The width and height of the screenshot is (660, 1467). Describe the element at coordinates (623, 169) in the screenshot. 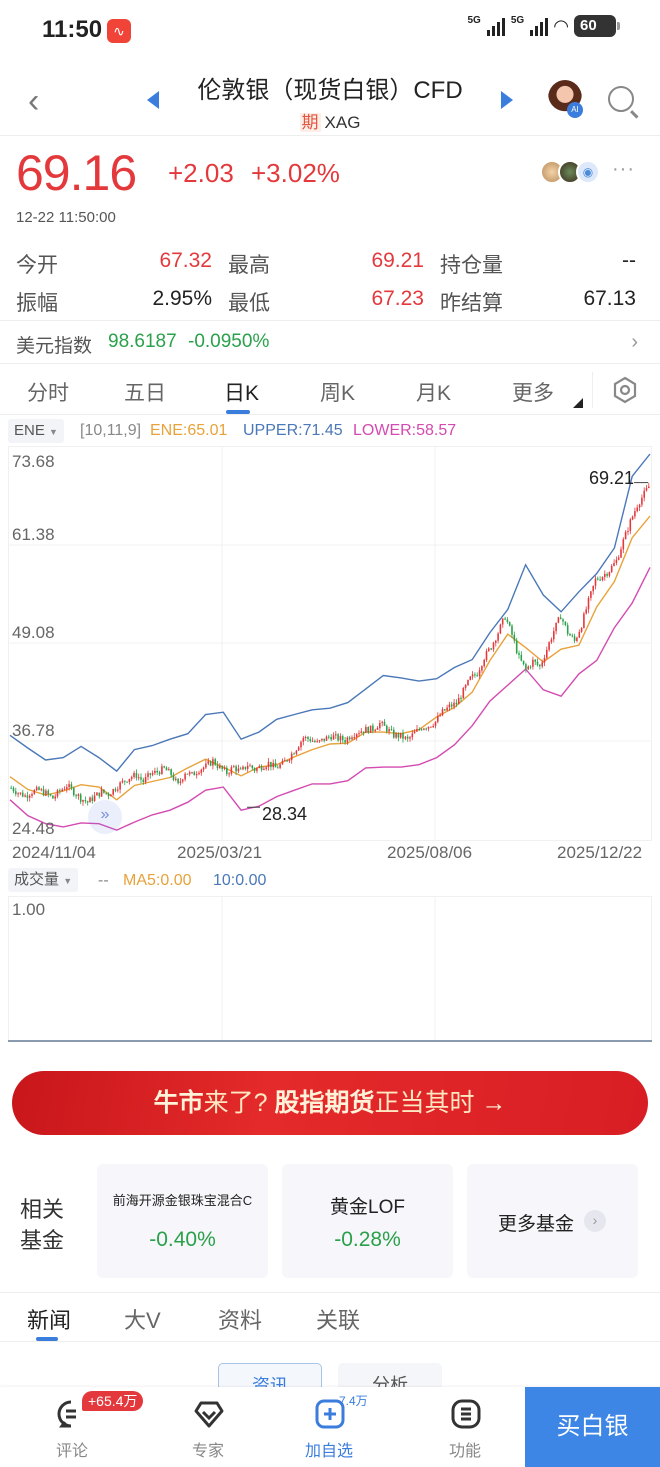

I see `more-icon: ···` at that location.